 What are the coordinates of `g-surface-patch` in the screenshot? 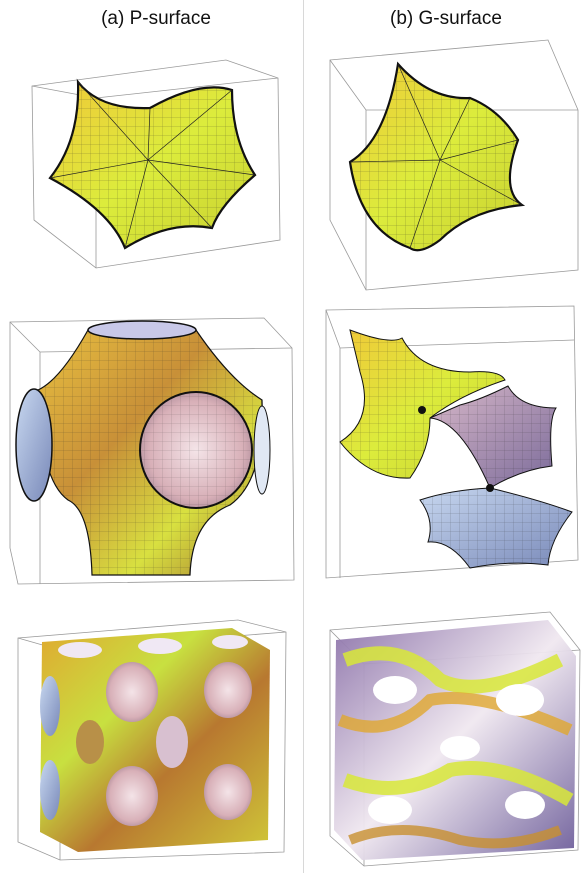 It's located at (454, 165).